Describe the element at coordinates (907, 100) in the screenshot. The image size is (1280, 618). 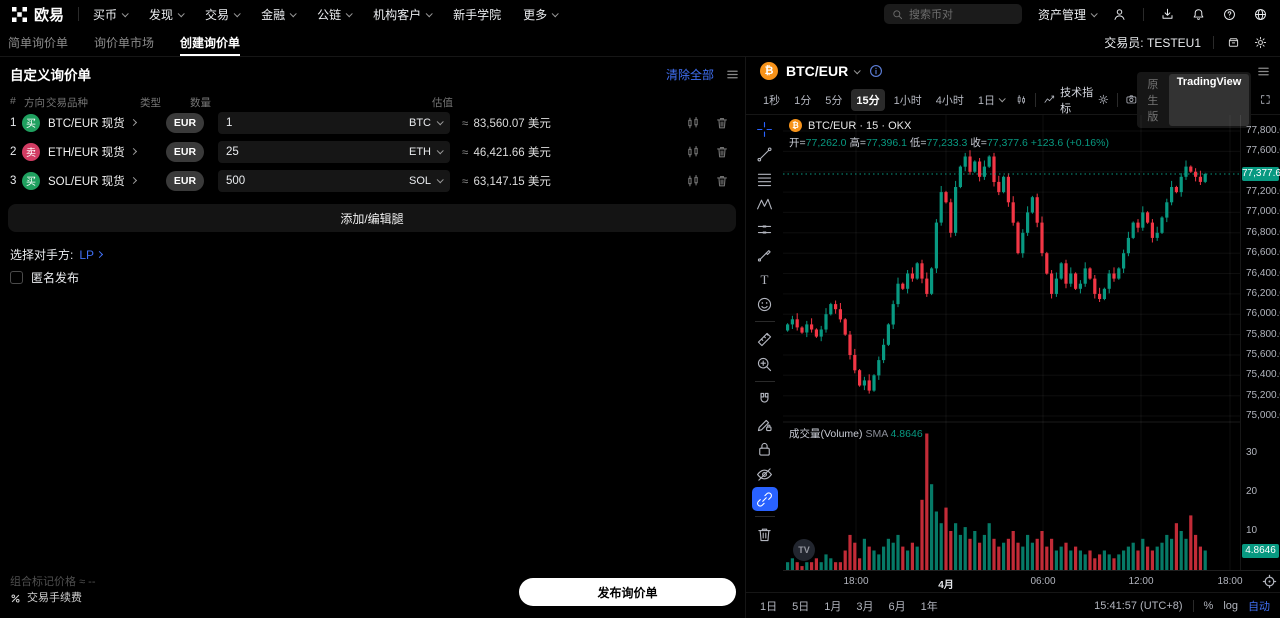
I see `interval-1小时: 1小时` at that location.